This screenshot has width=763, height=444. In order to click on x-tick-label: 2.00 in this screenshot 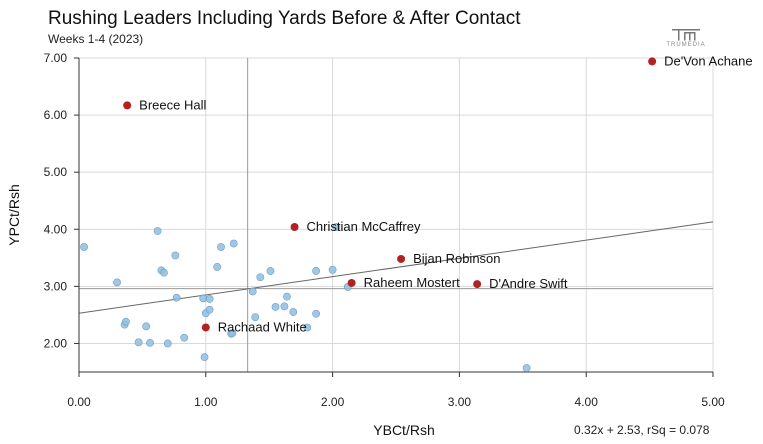, I will do `click(333, 402)`.